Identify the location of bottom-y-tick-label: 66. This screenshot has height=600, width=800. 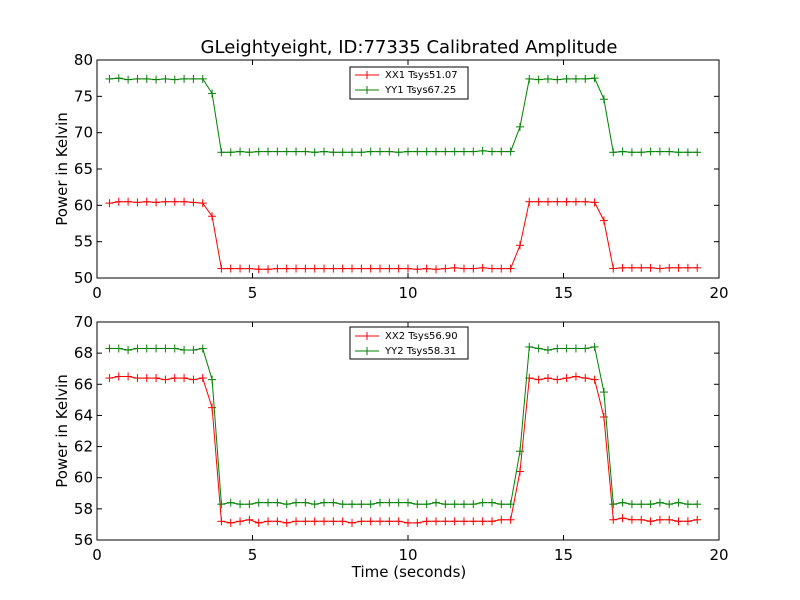
(83, 384).